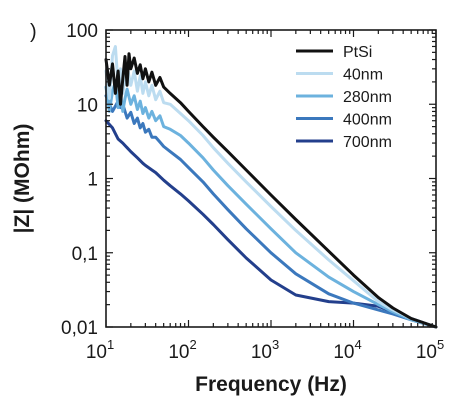 The width and height of the screenshot is (455, 401). Describe the element at coordinates (100, 350) in the screenshot. I see `x-tick-label: 10¹` at that location.